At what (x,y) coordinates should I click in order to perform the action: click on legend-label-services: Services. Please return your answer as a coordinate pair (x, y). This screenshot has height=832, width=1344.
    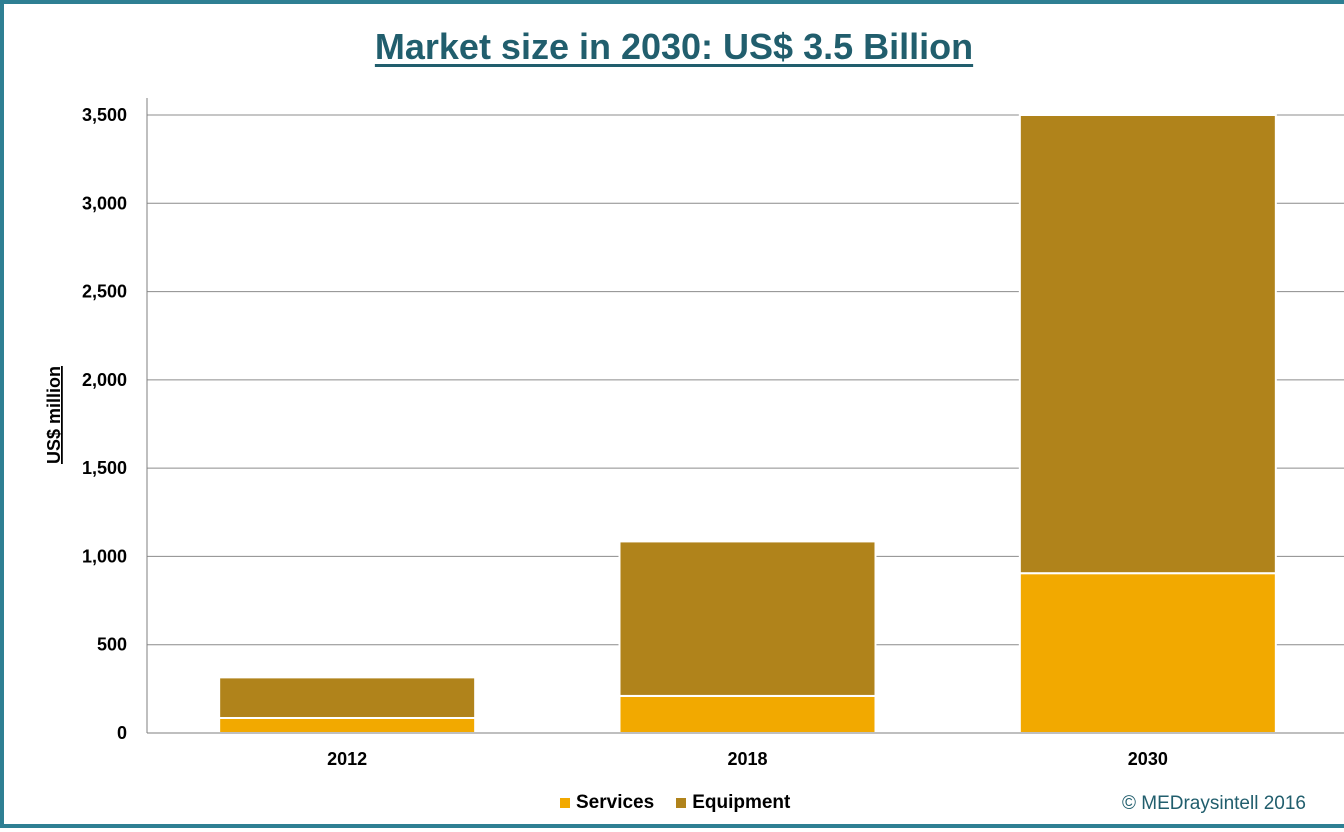
    Looking at the image, I should click on (615, 802).